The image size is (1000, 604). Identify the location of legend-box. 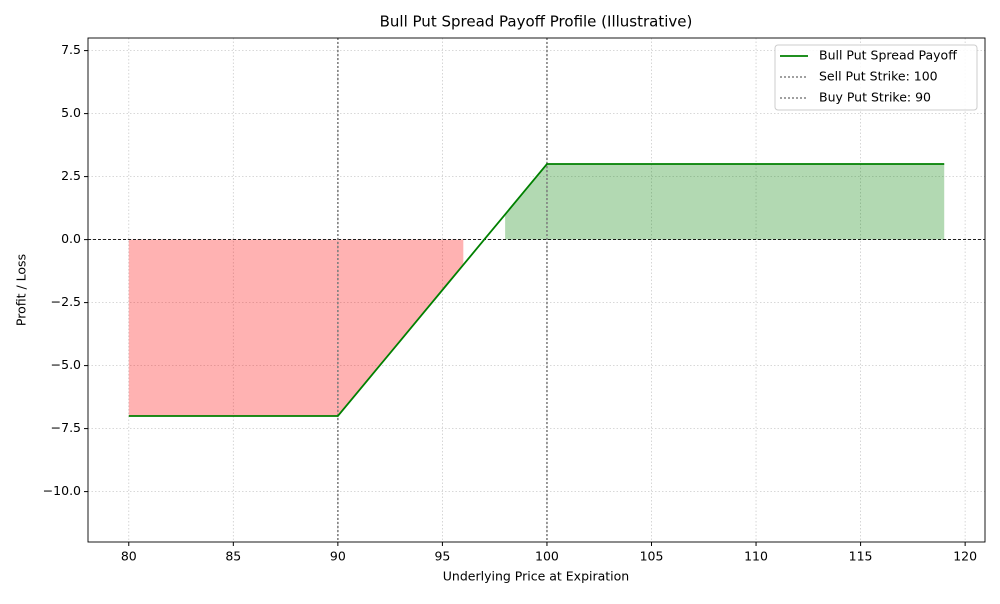
(876, 77).